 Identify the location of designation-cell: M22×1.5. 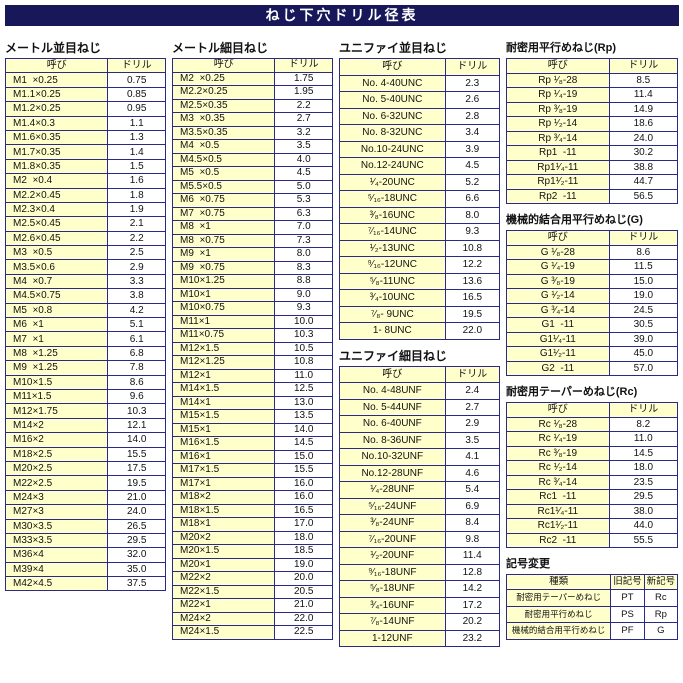
(223, 591).